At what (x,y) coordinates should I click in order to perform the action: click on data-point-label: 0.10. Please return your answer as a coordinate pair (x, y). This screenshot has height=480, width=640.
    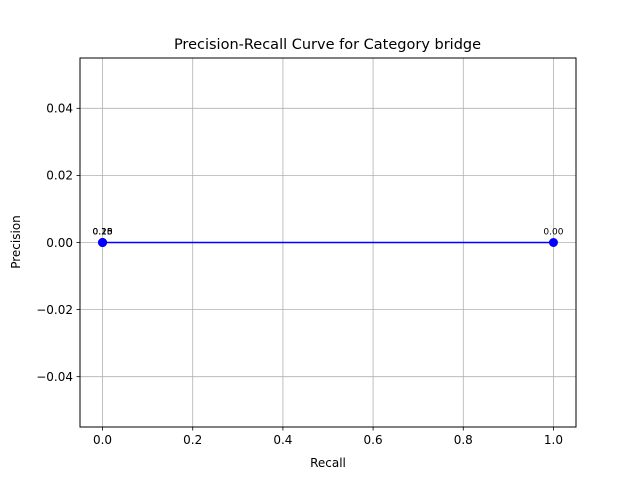
    Looking at the image, I should click on (103, 233).